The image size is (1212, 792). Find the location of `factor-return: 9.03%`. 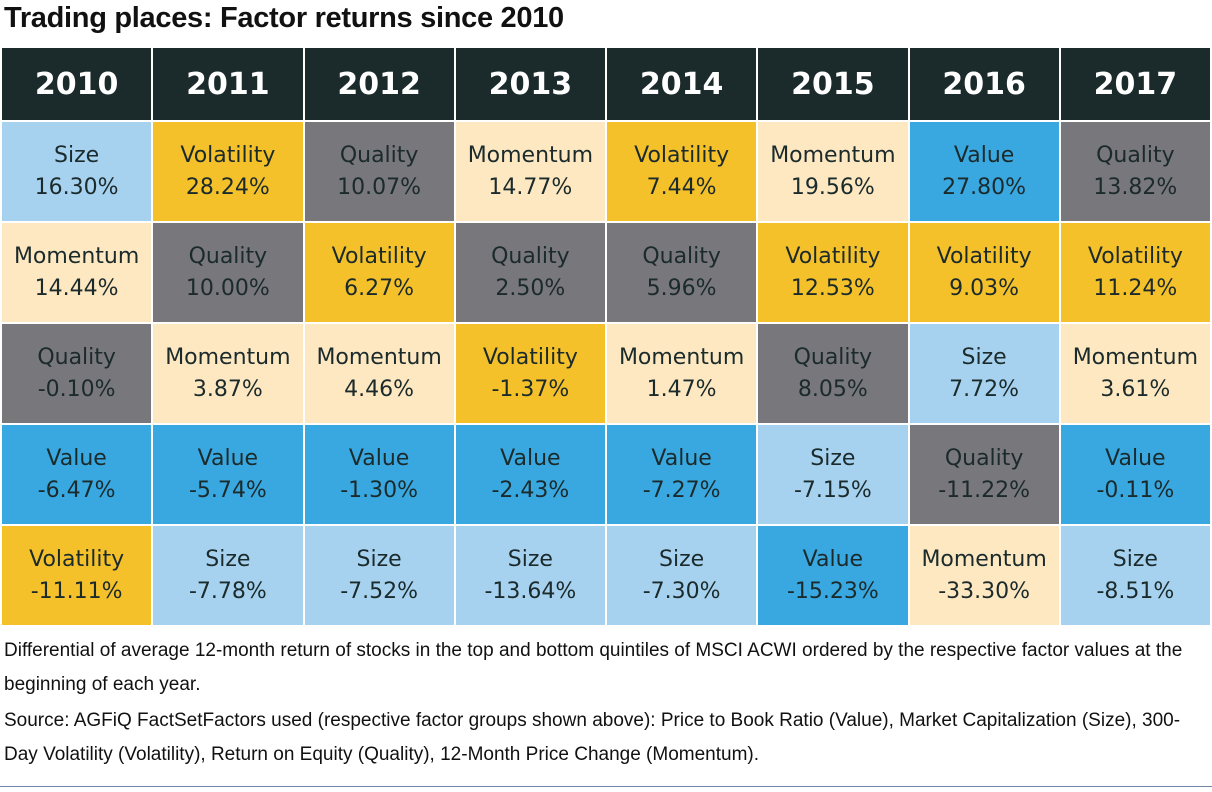

factor-return: 9.03% is located at coordinates (984, 288).